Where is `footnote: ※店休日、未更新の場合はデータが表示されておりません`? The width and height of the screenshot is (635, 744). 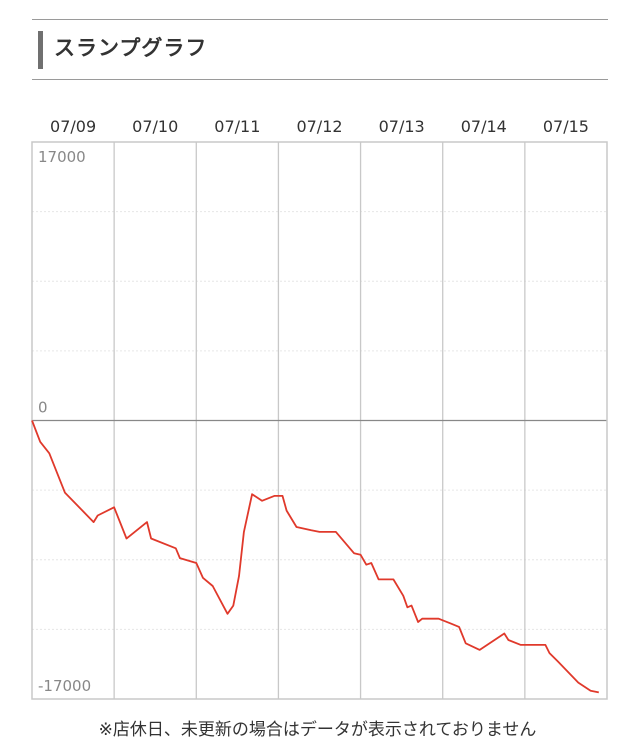 footnote: ※店休日、未更新の場合はデータが表示されておりません is located at coordinates (317, 730).